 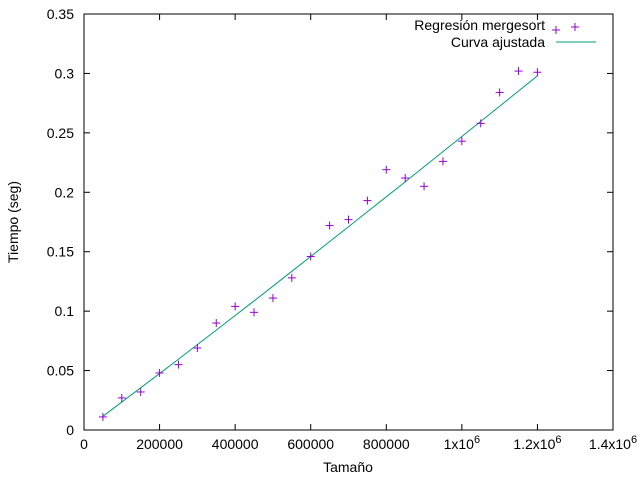 I want to click on legend-label-points: Regresión mergesort, so click(x=479, y=25).